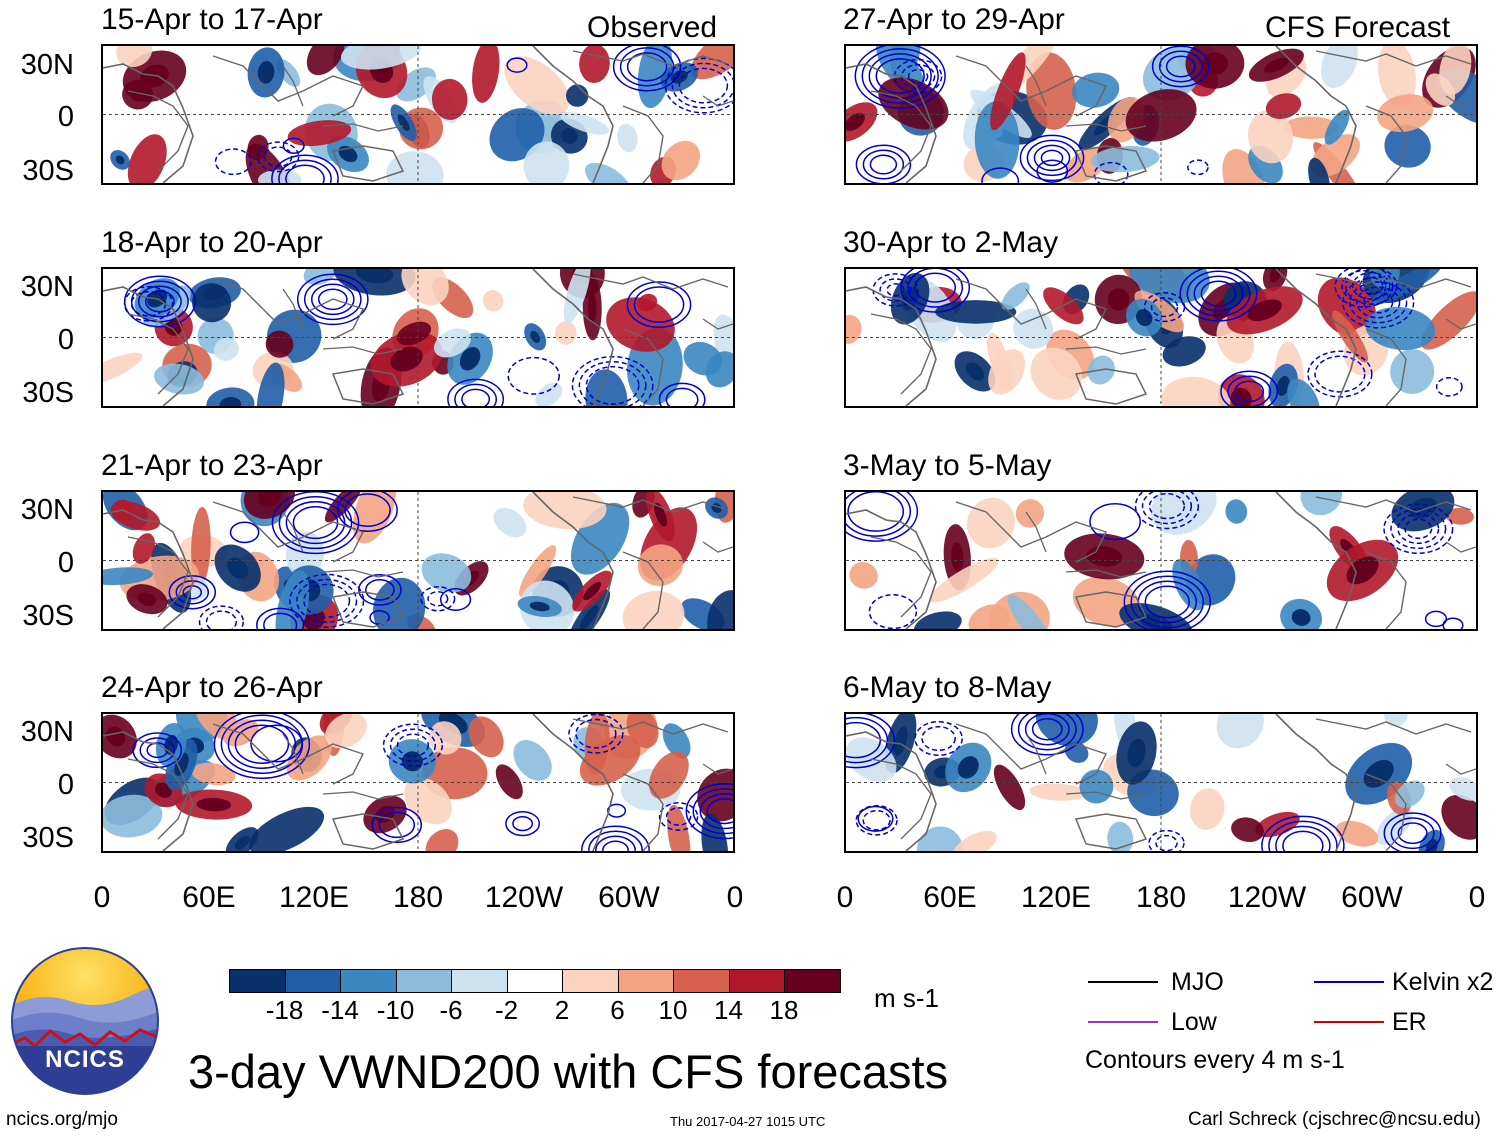 This screenshot has width=1510, height=1137. Describe the element at coordinates (947, 687) in the screenshot. I see `panel-title: 6-May to 8-May` at that location.